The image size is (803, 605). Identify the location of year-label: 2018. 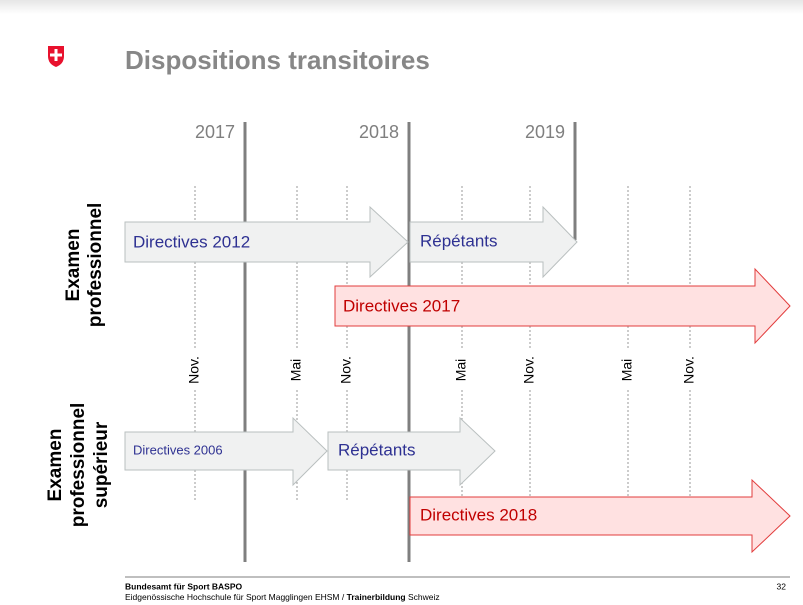
(379, 132).